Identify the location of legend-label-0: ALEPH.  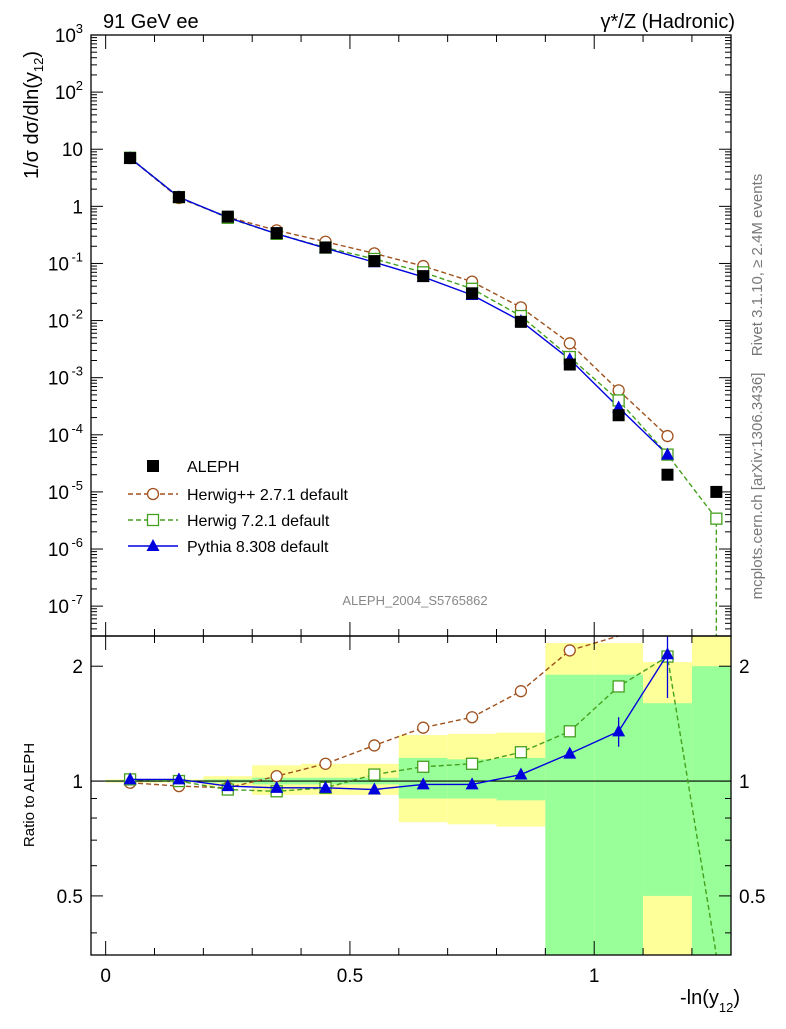
(213, 467).